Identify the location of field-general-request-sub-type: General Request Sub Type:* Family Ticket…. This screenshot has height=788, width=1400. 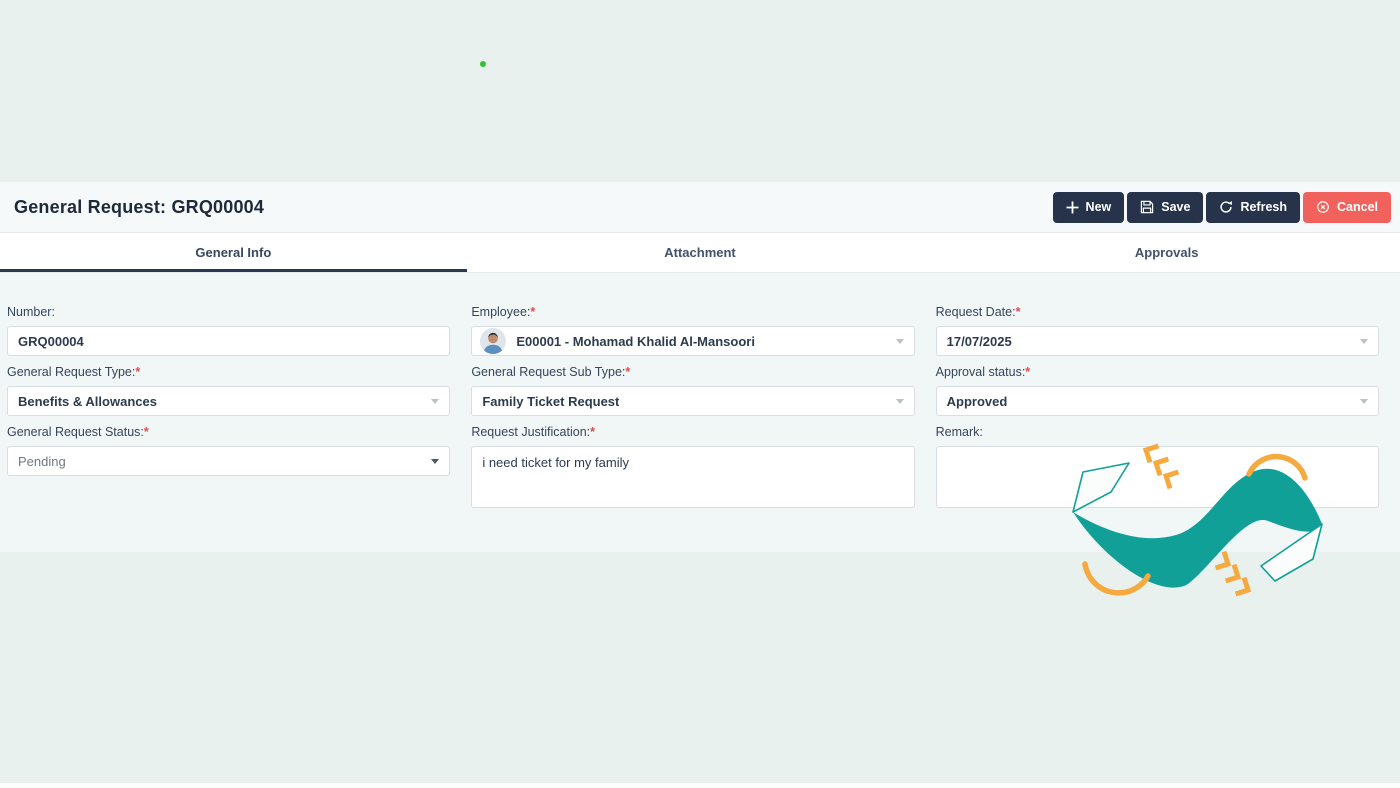
(693, 390).